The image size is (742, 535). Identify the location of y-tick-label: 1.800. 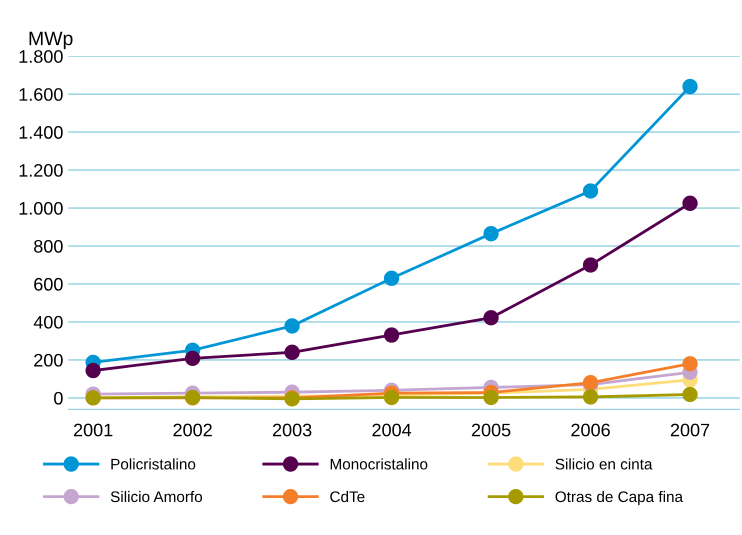
(41, 56).